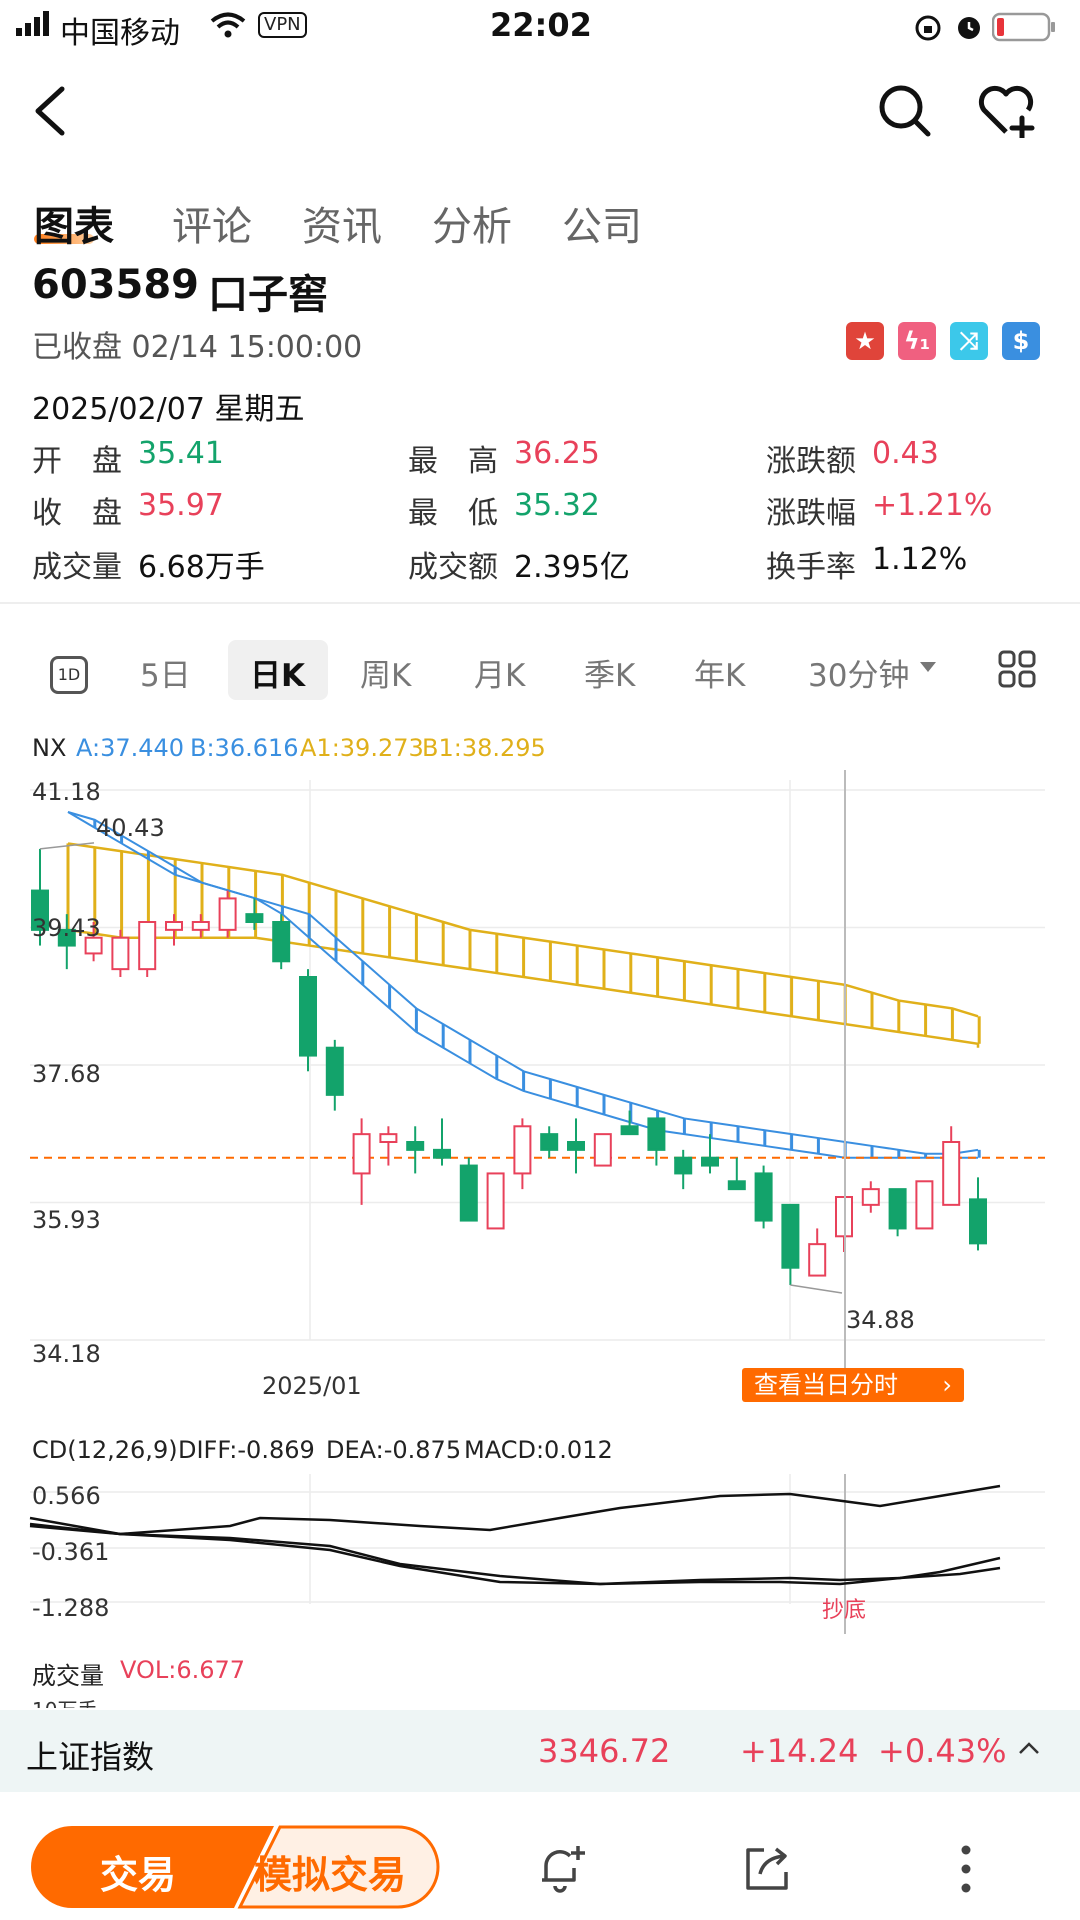  What do you see at coordinates (130, 748) in the screenshot?
I see `nx-a-value: A:37.440` at bounding box center [130, 748].